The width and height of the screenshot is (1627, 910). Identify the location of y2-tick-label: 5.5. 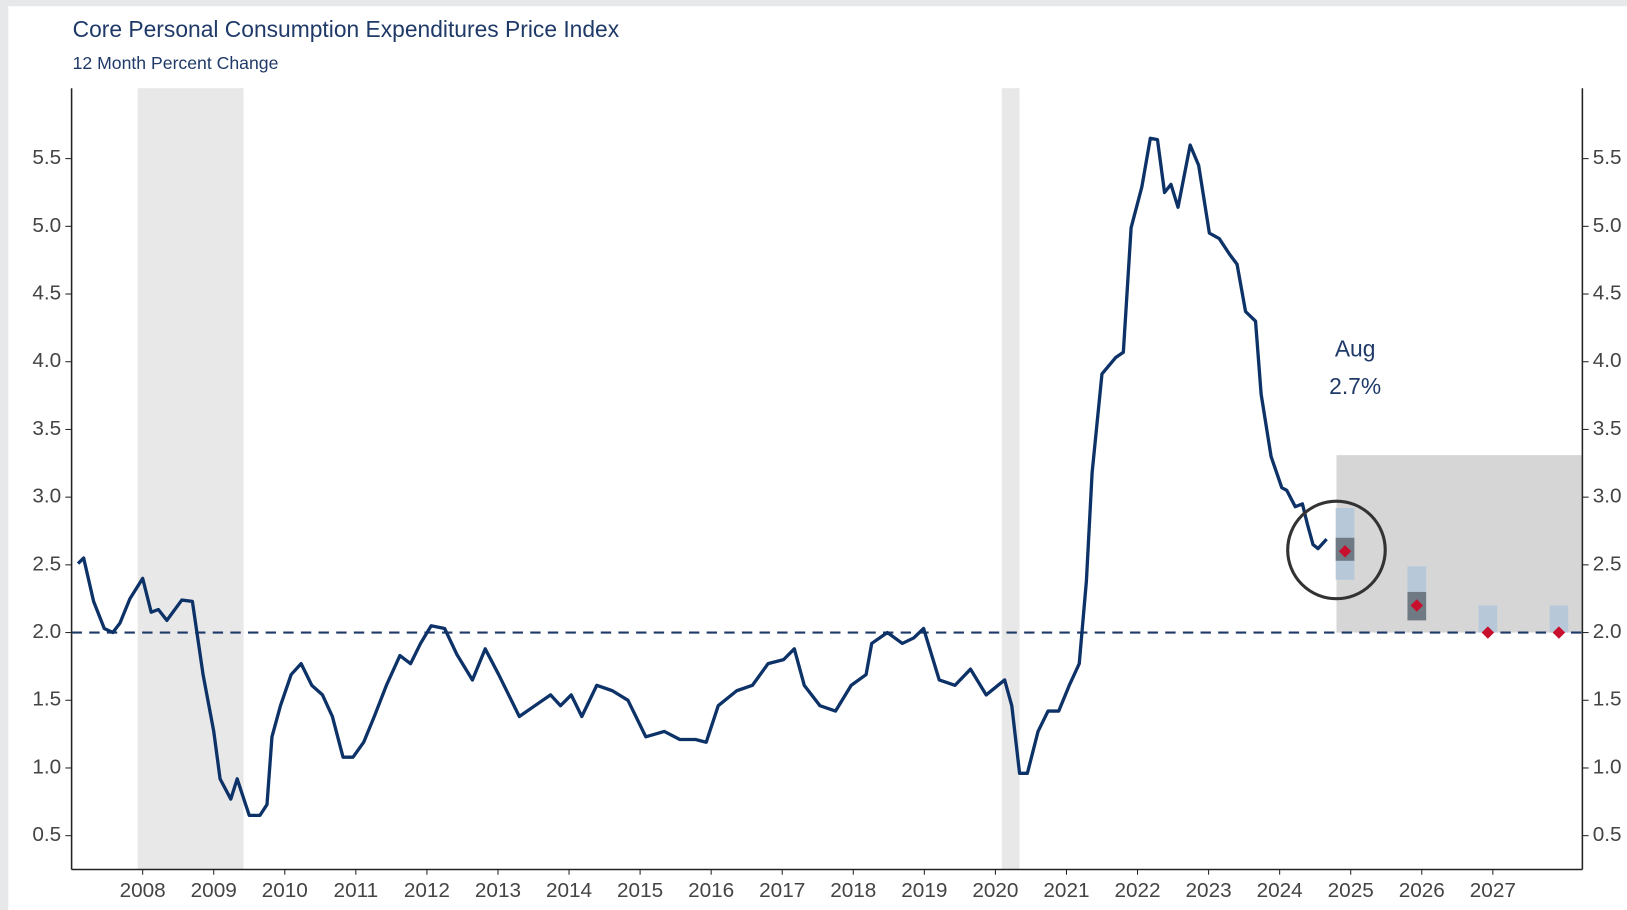
(1607, 157).